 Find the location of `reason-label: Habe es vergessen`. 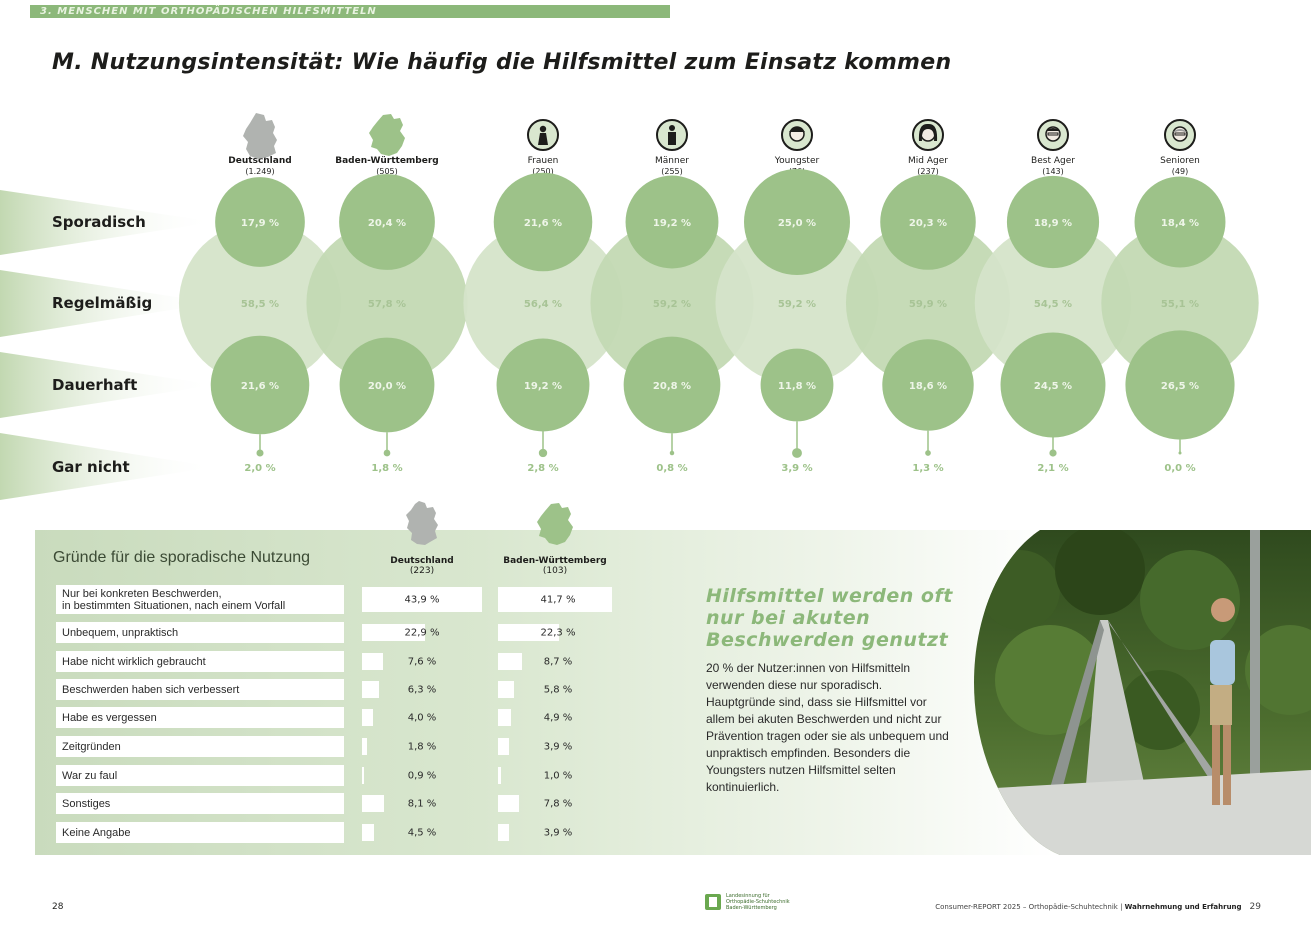

reason-label: Habe es vergessen is located at coordinates (109, 717).